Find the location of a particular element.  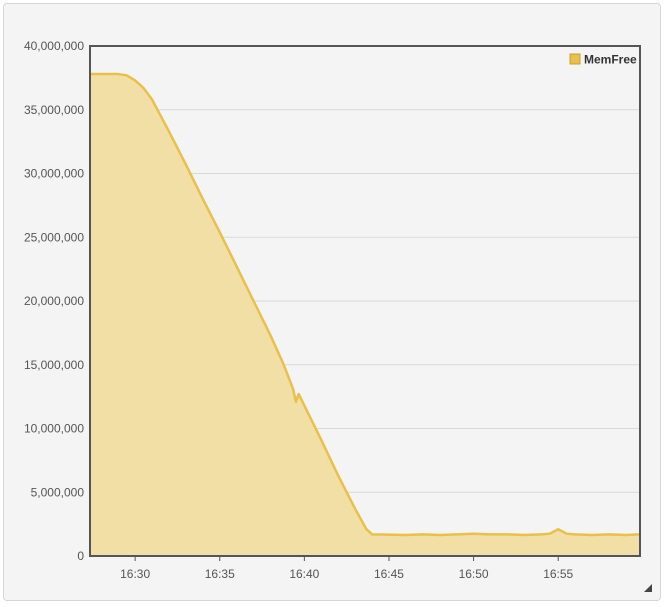

x-tick-label: 16:35 is located at coordinates (220, 574).